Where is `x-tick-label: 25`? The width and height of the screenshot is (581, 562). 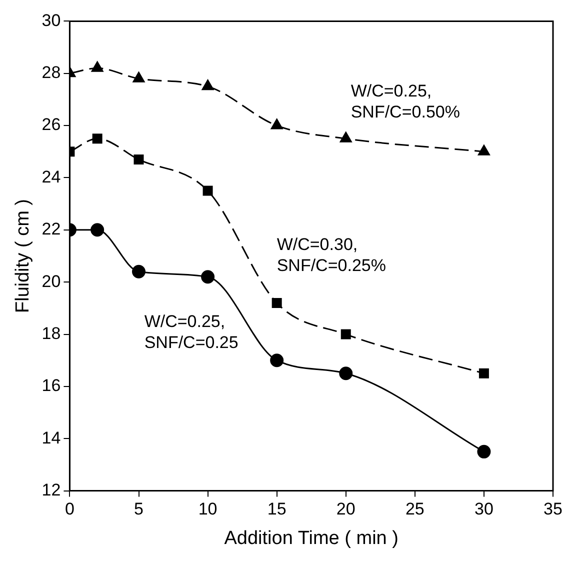
x-tick-label: 25 is located at coordinates (414, 509).